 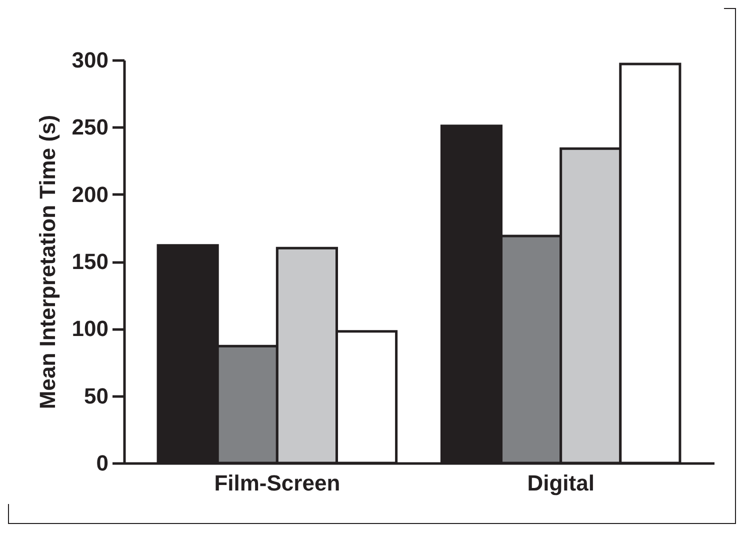 What do you see at coordinates (560, 483) in the screenshot?
I see `x-tick-label: Digital` at bounding box center [560, 483].